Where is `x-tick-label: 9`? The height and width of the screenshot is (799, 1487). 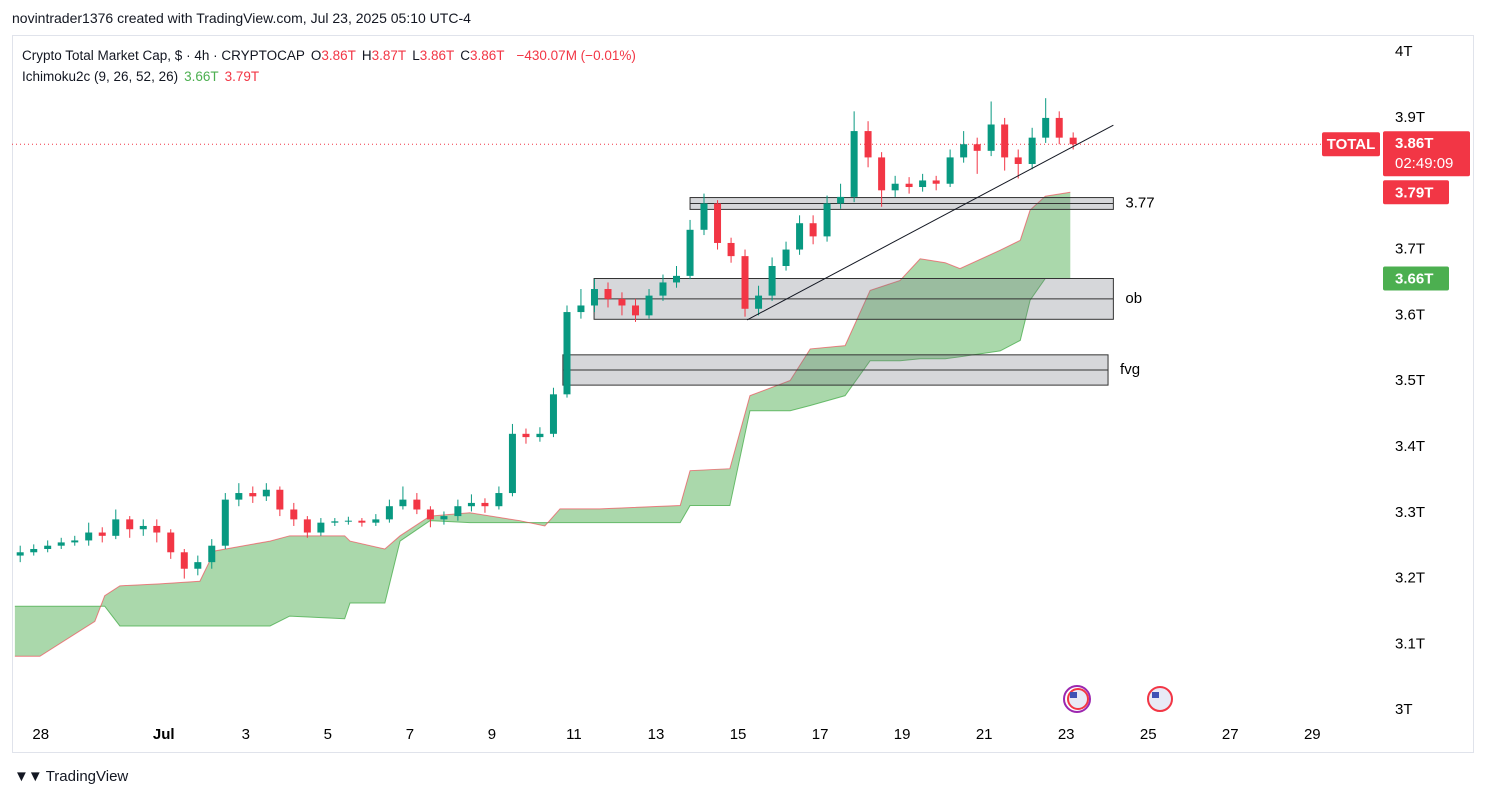 x-tick-label: 9 is located at coordinates (492, 734).